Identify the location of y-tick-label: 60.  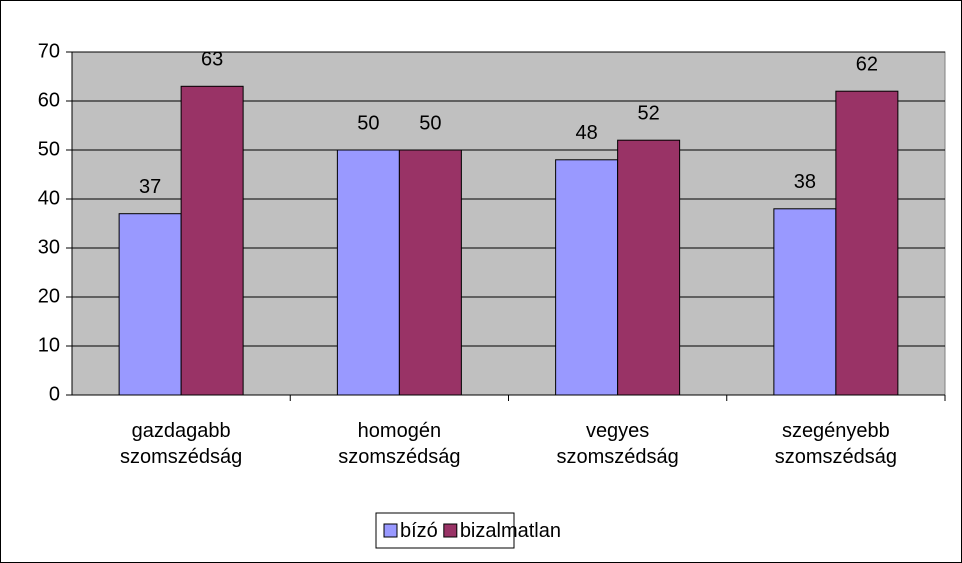
(49, 100).